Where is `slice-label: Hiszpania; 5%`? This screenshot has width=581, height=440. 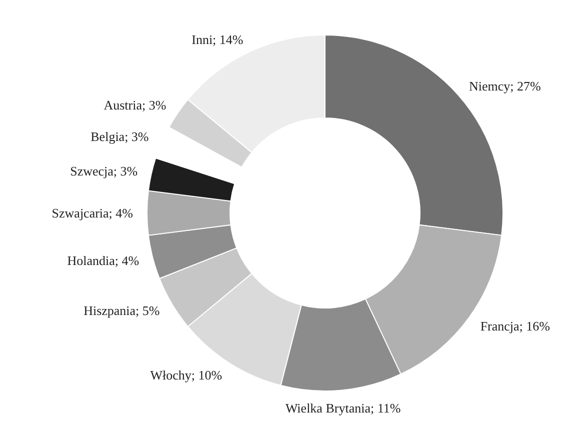 slice-label: Hiszpania; 5% is located at coordinates (122, 310).